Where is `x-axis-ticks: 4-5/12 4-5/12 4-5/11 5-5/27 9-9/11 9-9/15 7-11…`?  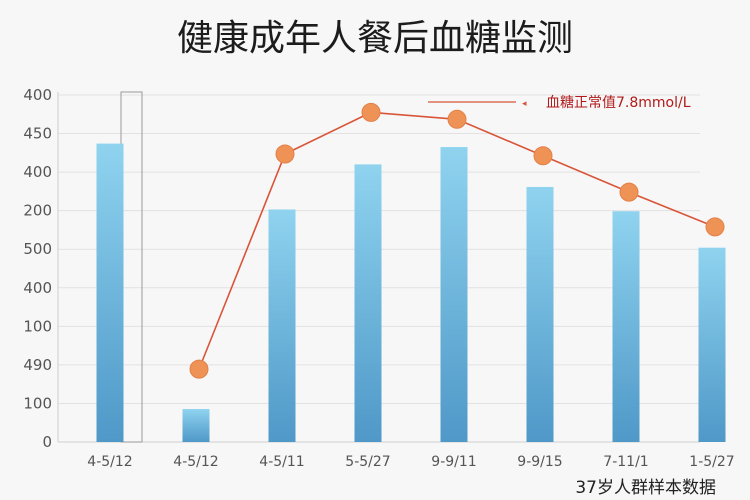 x-axis-ticks: 4-5/12 4-5/12 4-5/11 5-5/27 9-9/11 9-9/15 7-11… is located at coordinates (410, 462).